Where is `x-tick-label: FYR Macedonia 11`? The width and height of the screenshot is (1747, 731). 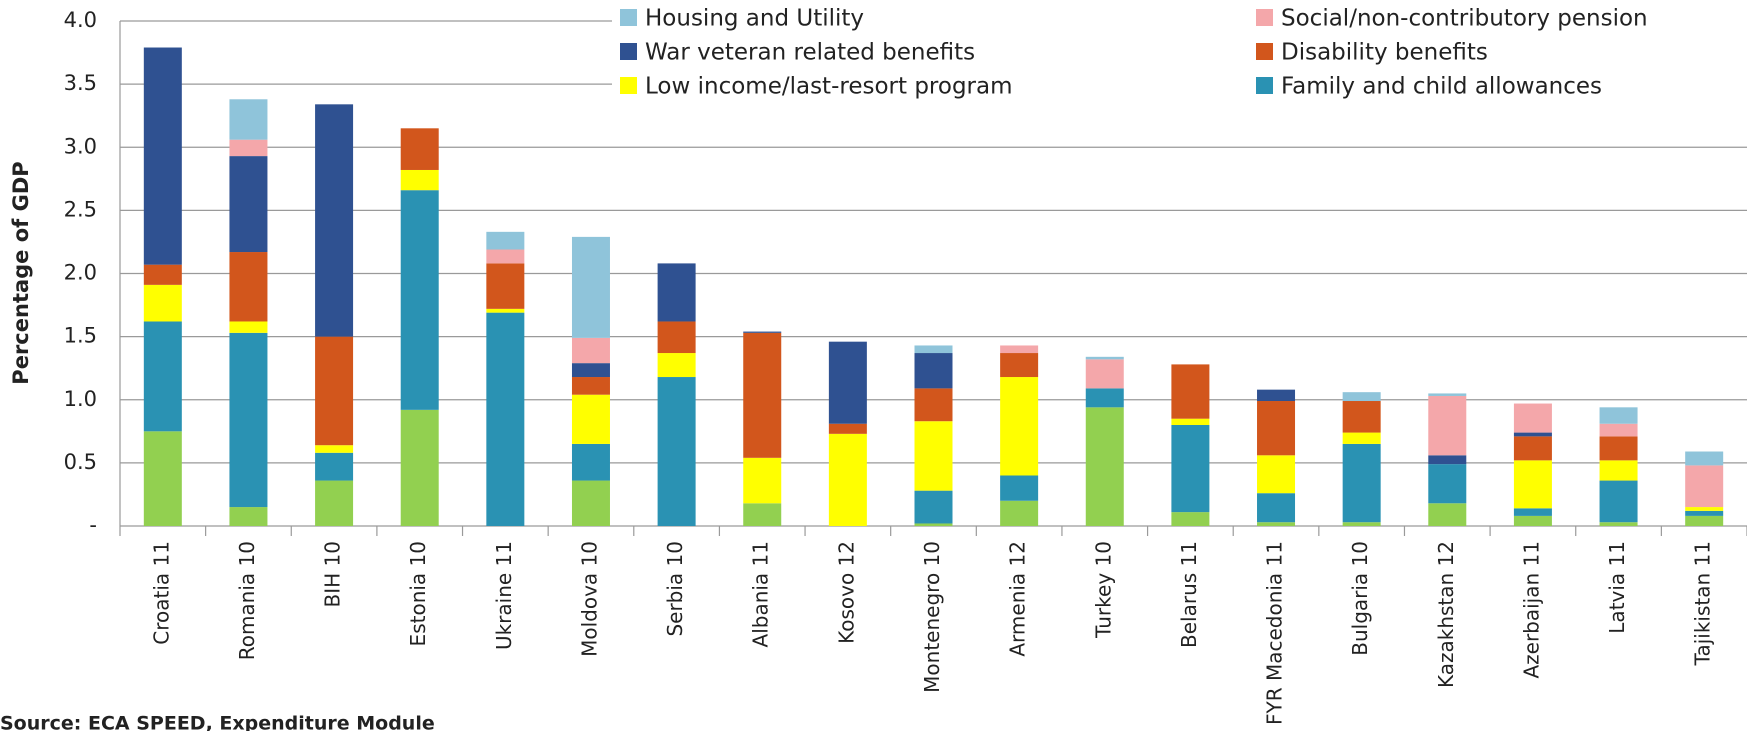 x-tick-label: FYR Macedonia 11 is located at coordinates (1275, 633).